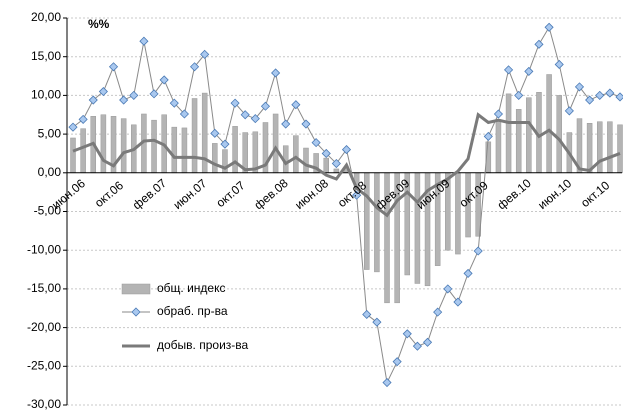  What do you see at coordinates (474, 194) in the screenshot?
I see `x-tick-label: окт.09` at bounding box center [474, 194].